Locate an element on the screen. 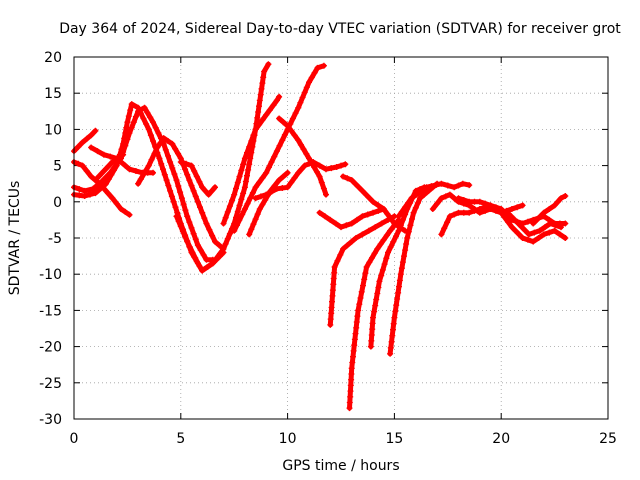 The image size is (640, 480). x-tick-label: 20 is located at coordinates (501, 439).